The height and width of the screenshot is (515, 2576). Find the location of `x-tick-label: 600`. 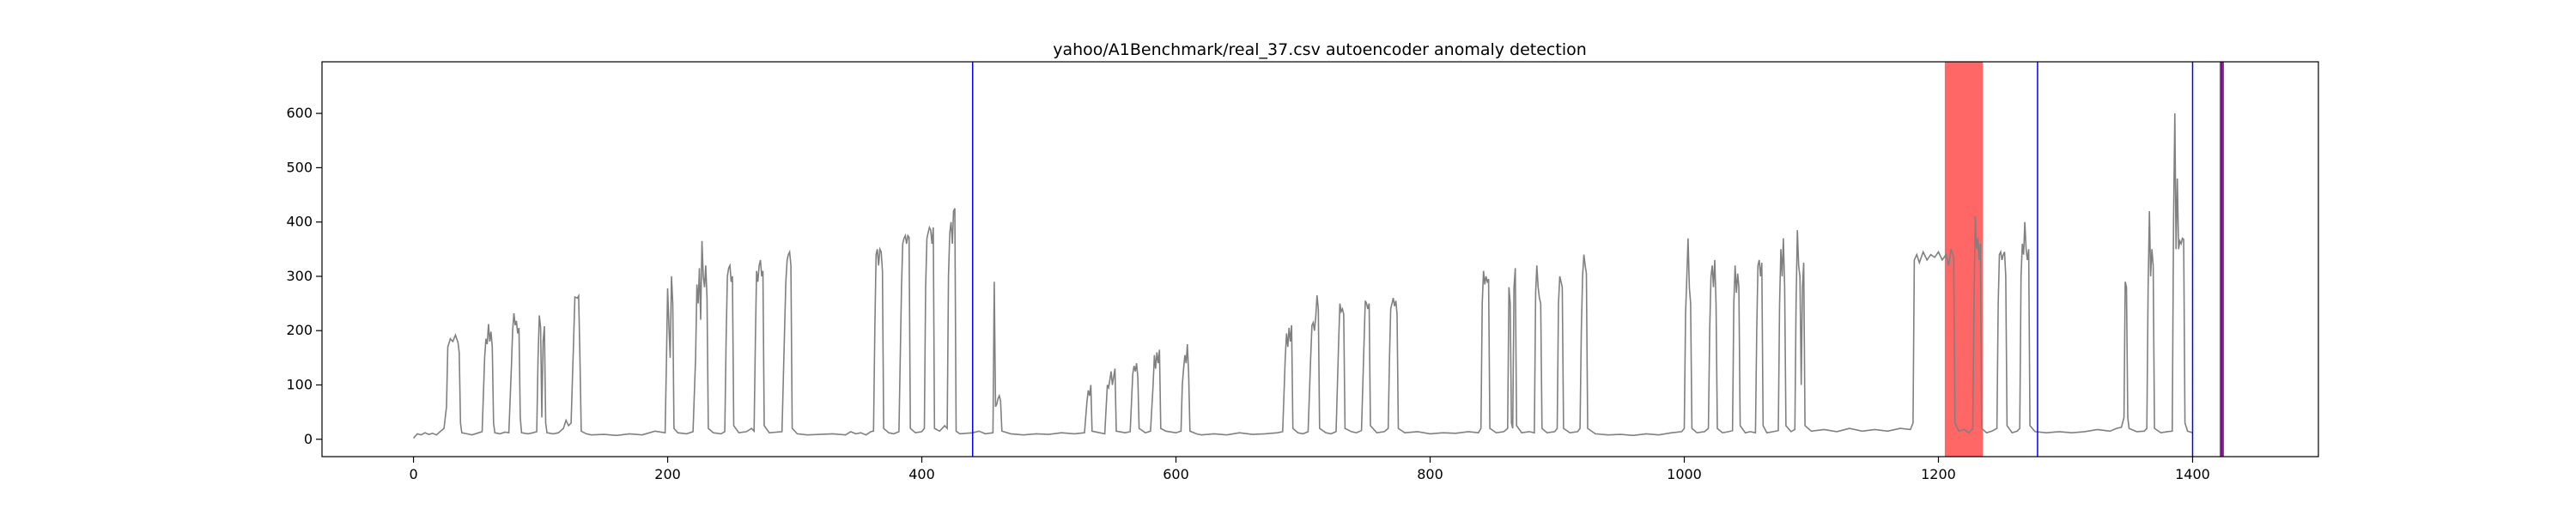

x-tick-label: 600 is located at coordinates (1176, 474).